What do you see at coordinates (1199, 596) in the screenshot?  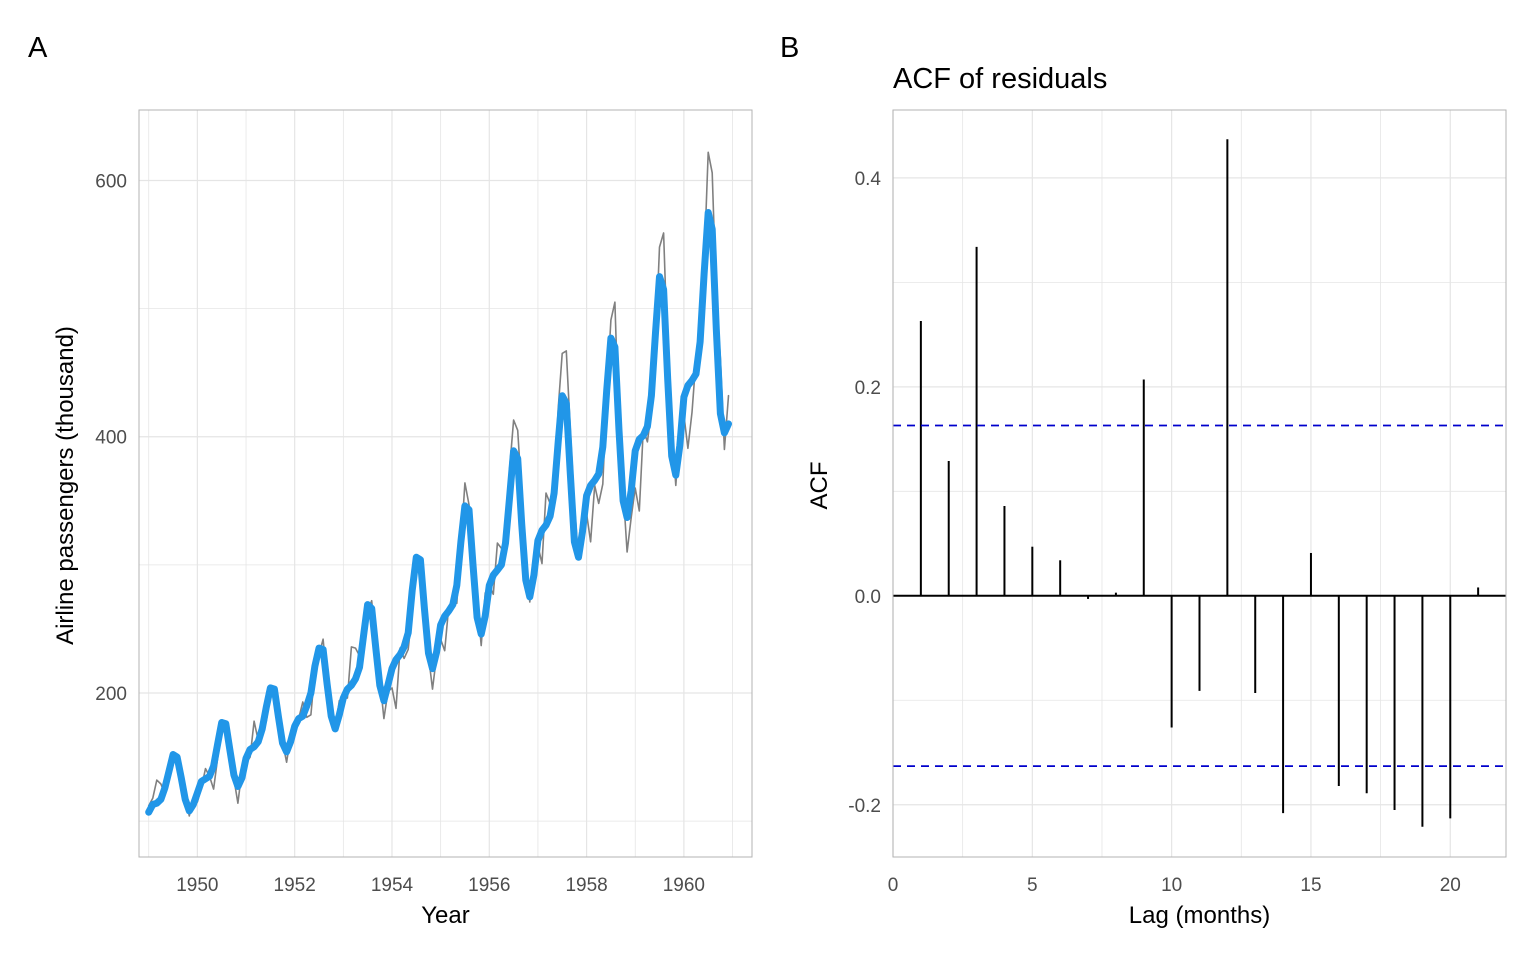 I see `panel-b-confidence-bounds` at bounding box center [1199, 596].